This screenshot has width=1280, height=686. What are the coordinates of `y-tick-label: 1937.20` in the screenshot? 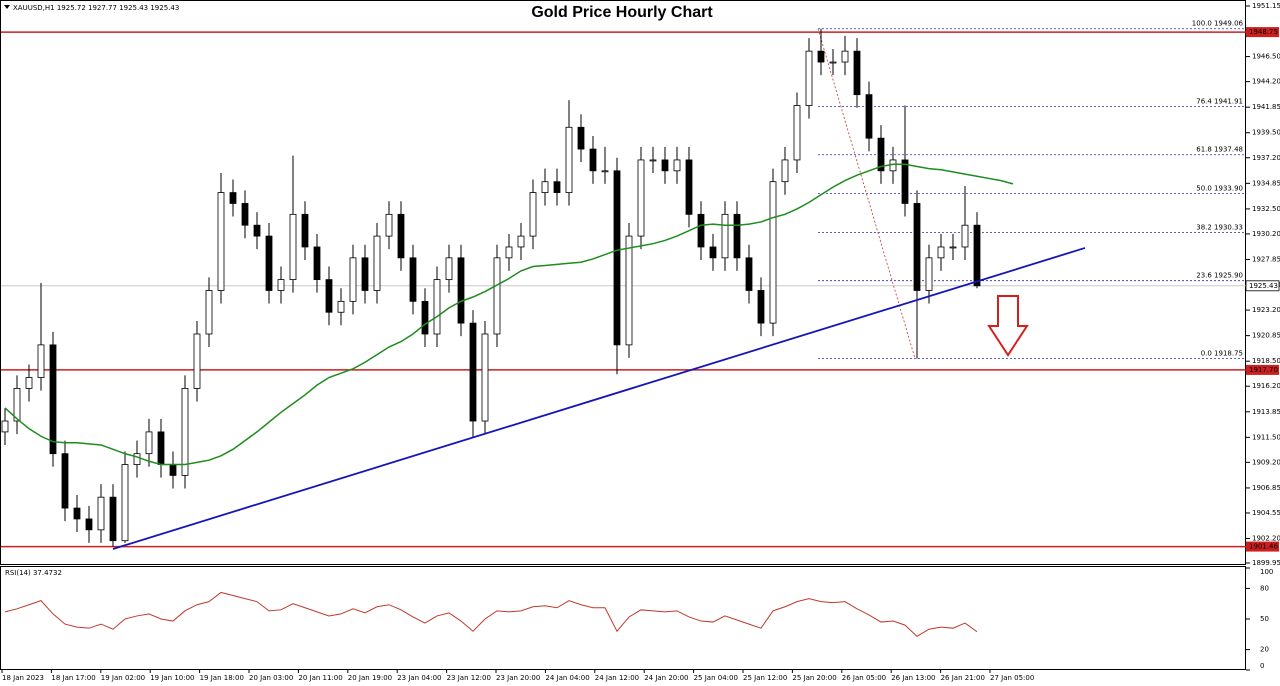 It's located at (1266, 158).